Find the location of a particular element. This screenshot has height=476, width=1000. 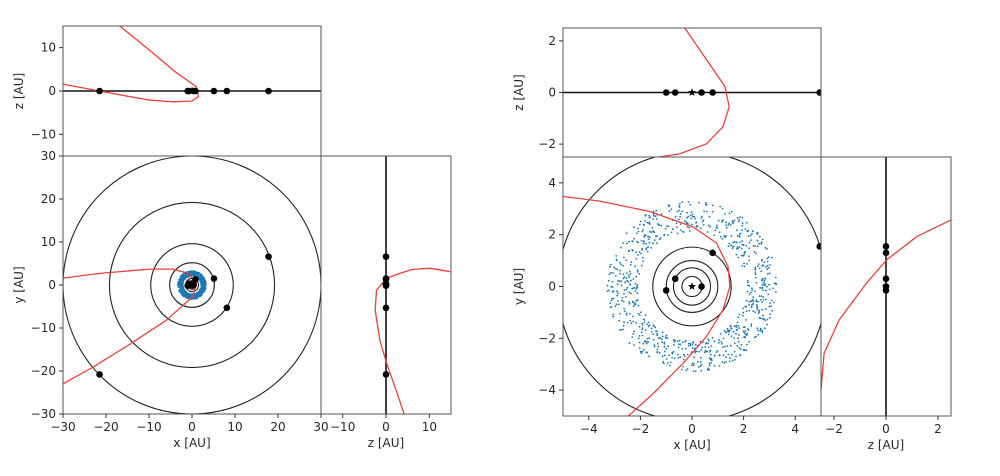

y-axis-label: z [AU] is located at coordinates (519, 92).